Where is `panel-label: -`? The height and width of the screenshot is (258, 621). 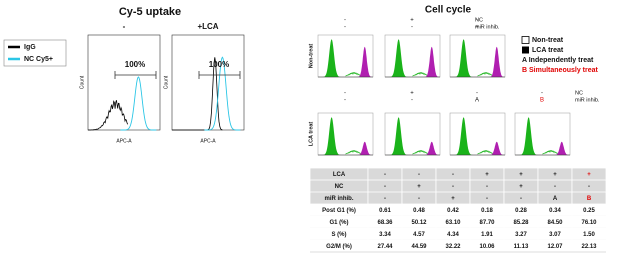 panel-label: - is located at coordinates (124, 26).